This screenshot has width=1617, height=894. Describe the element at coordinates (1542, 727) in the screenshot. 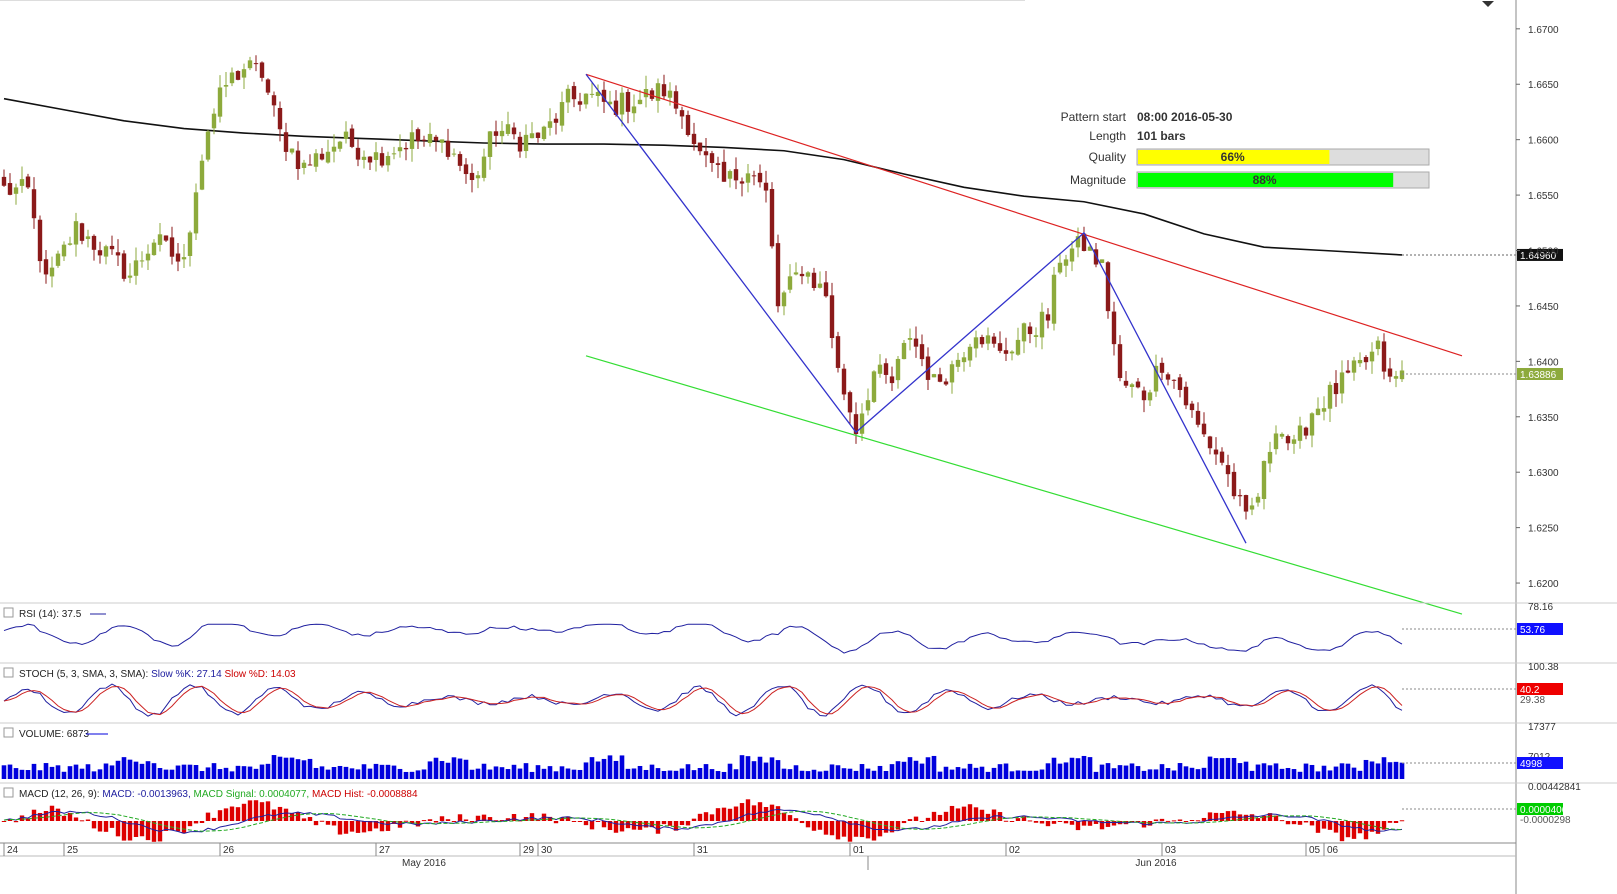

I see `panel-top-label: 17377` at that location.